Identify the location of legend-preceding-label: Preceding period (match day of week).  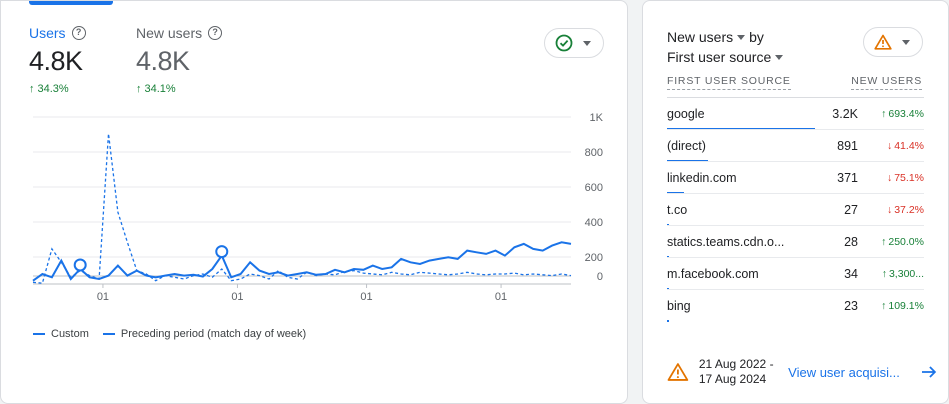
(213, 334).